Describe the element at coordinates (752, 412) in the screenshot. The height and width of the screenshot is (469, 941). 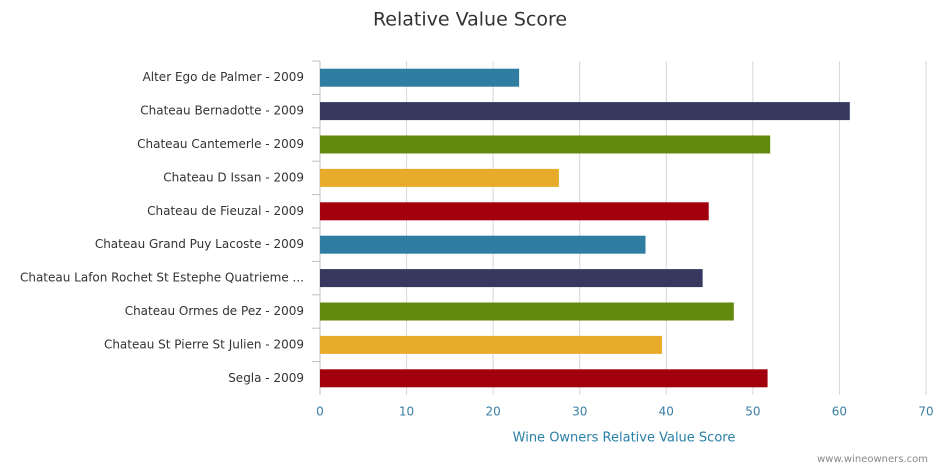
I see `x-tick-label: 50` at that location.